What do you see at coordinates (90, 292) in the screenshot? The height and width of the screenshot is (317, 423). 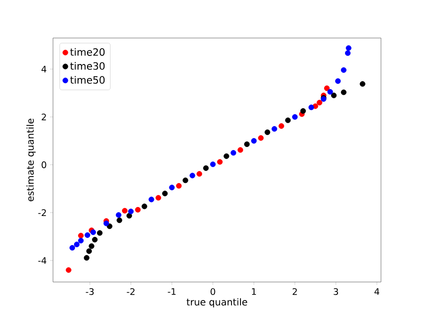 I see `x-tick-label: -3` at bounding box center [90, 292].